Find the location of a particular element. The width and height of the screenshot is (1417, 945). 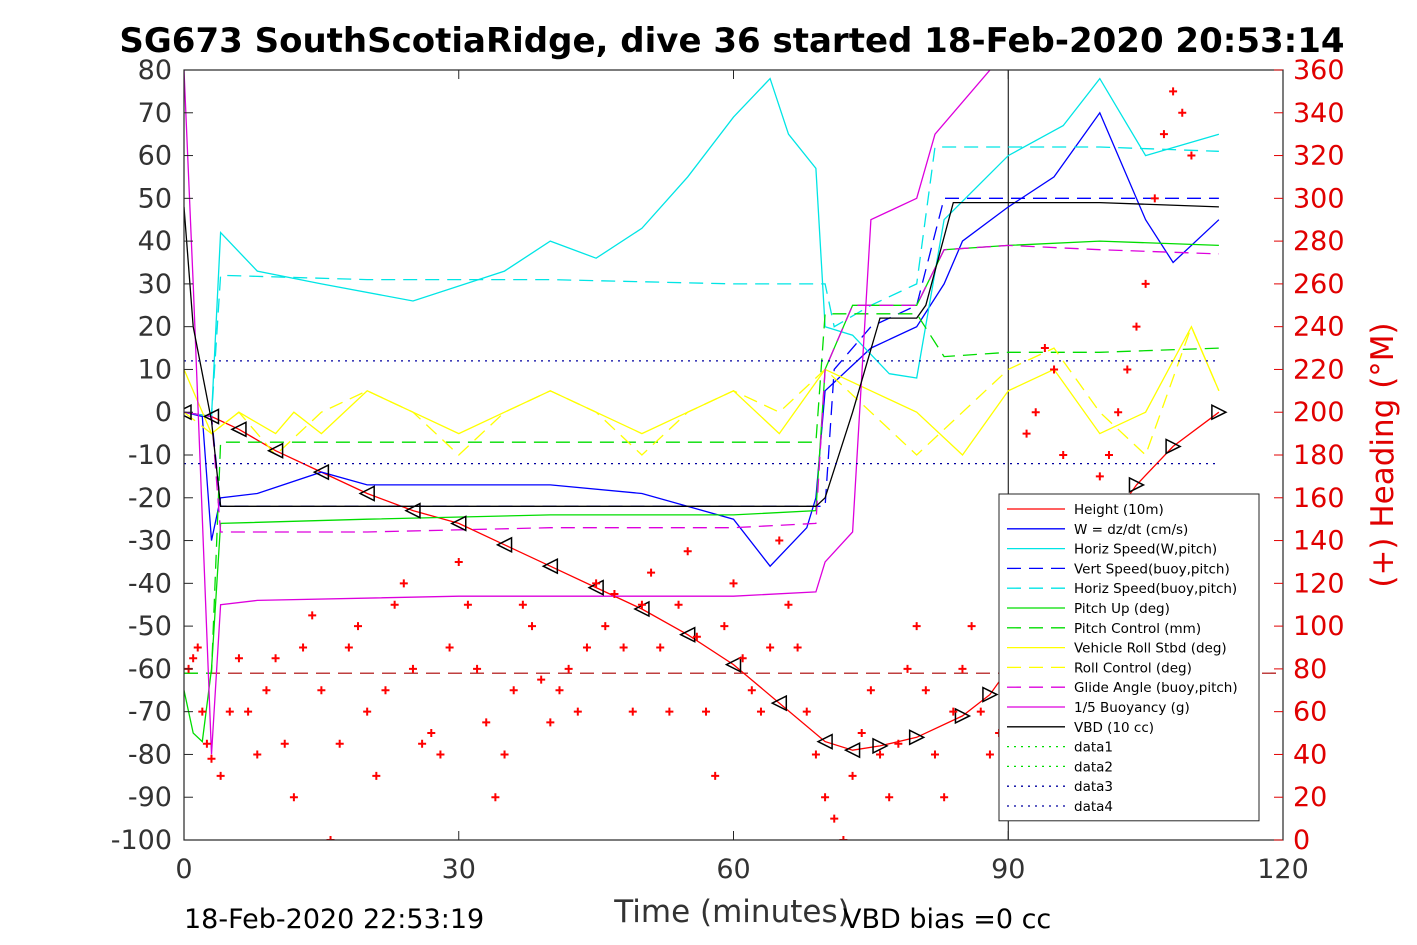

legend-entry: VBD (10 cc) is located at coordinates (1114, 728).